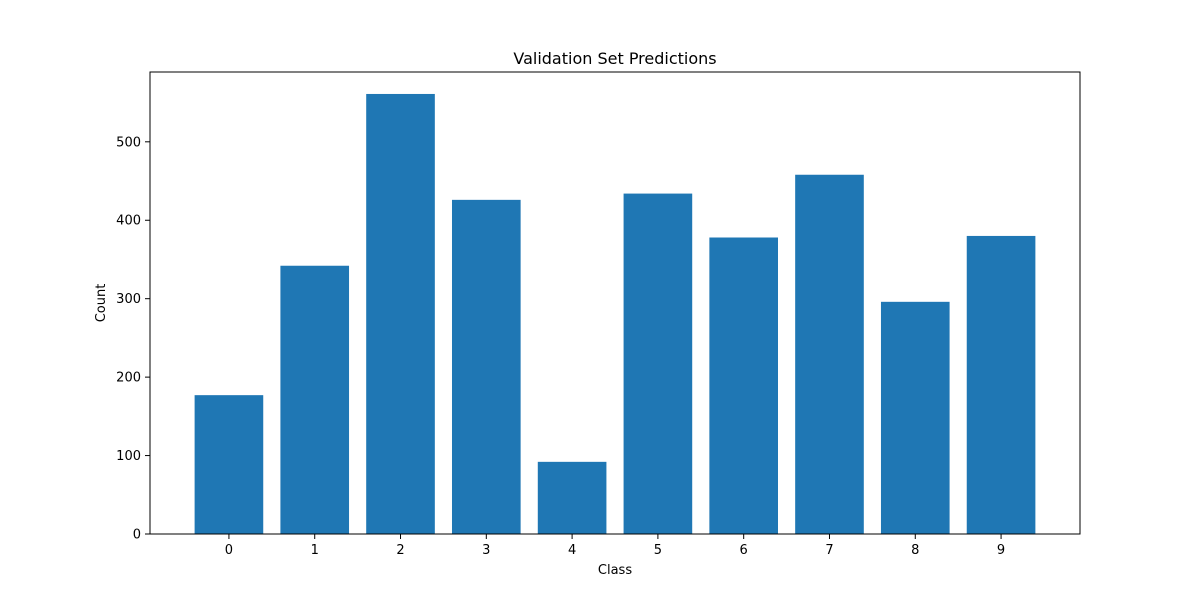 This screenshot has width=1200, height=604. Describe the element at coordinates (128, 142) in the screenshot. I see `y-tick-label: 500` at that location.